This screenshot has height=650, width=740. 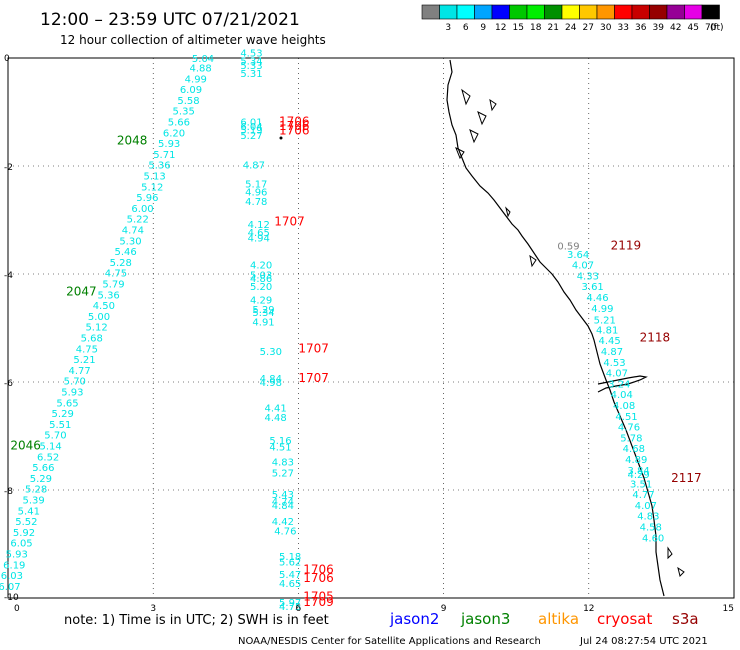 What do you see at coordinates (60, 425) in the screenshot?
I see `swh-value: 5.51` at bounding box center [60, 425].